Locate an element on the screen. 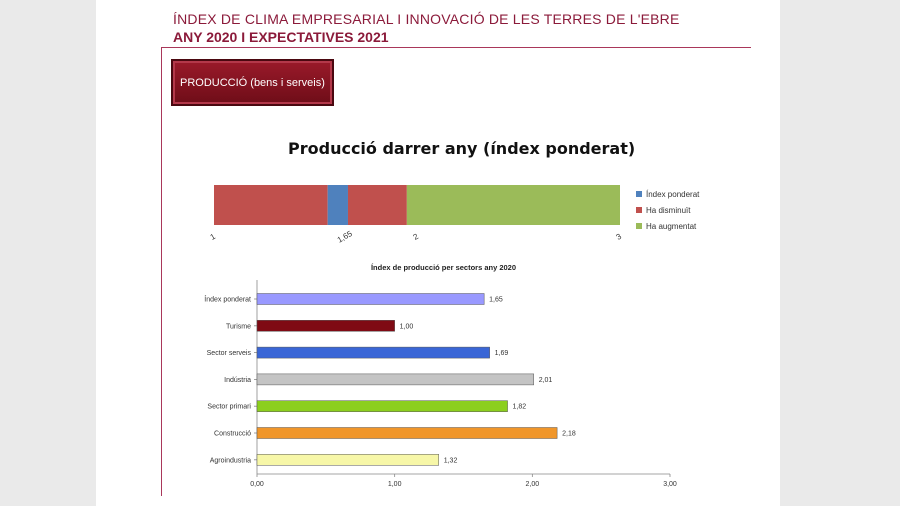 The image size is (900, 506). stack-tick-label-1: 1,65 is located at coordinates (345, 237).